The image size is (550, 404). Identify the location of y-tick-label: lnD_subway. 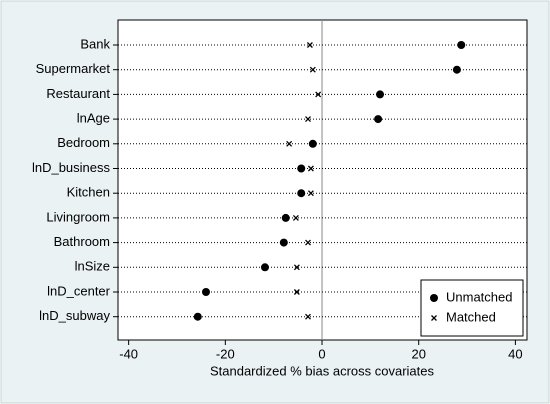
(74, 315).